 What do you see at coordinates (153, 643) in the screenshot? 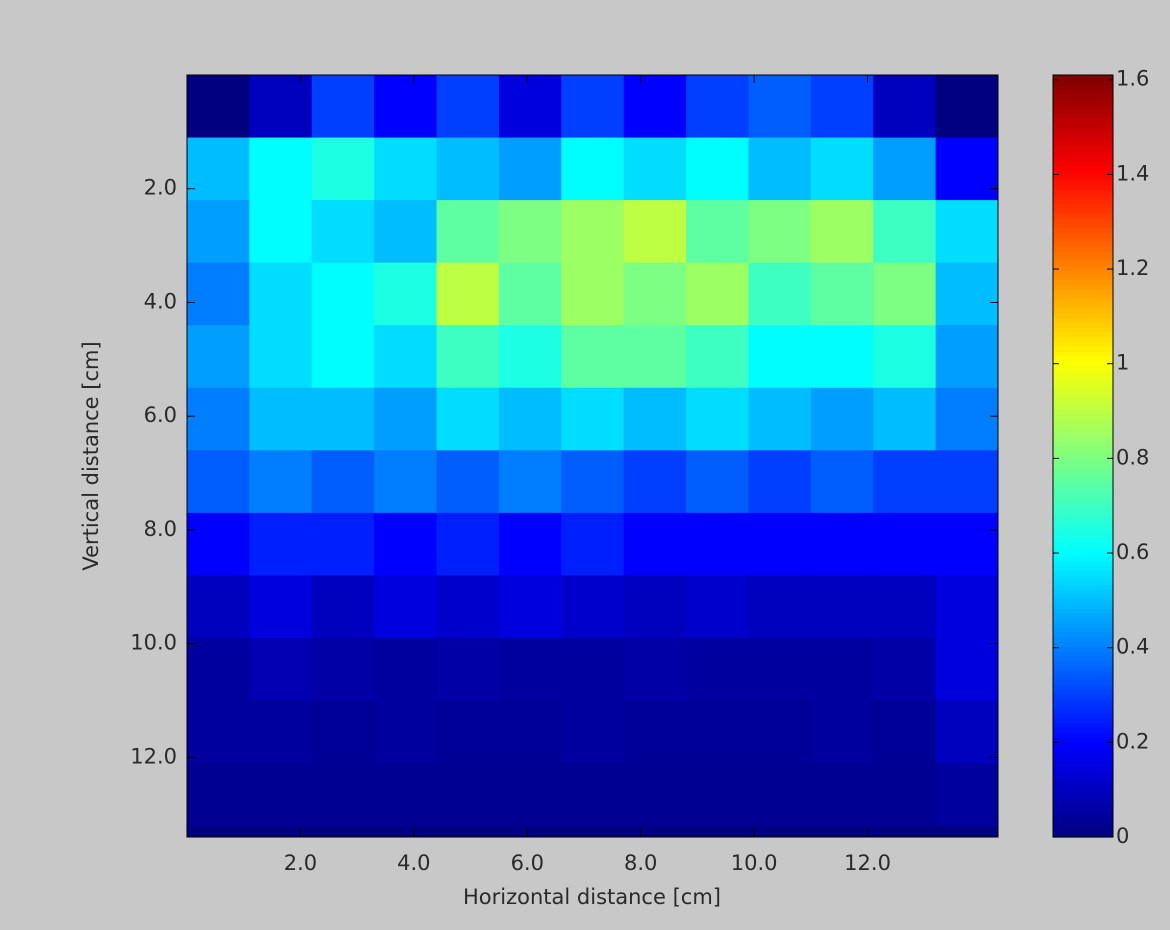
I see `y-tick-label: 10.0` at bounding box center [153, 643].